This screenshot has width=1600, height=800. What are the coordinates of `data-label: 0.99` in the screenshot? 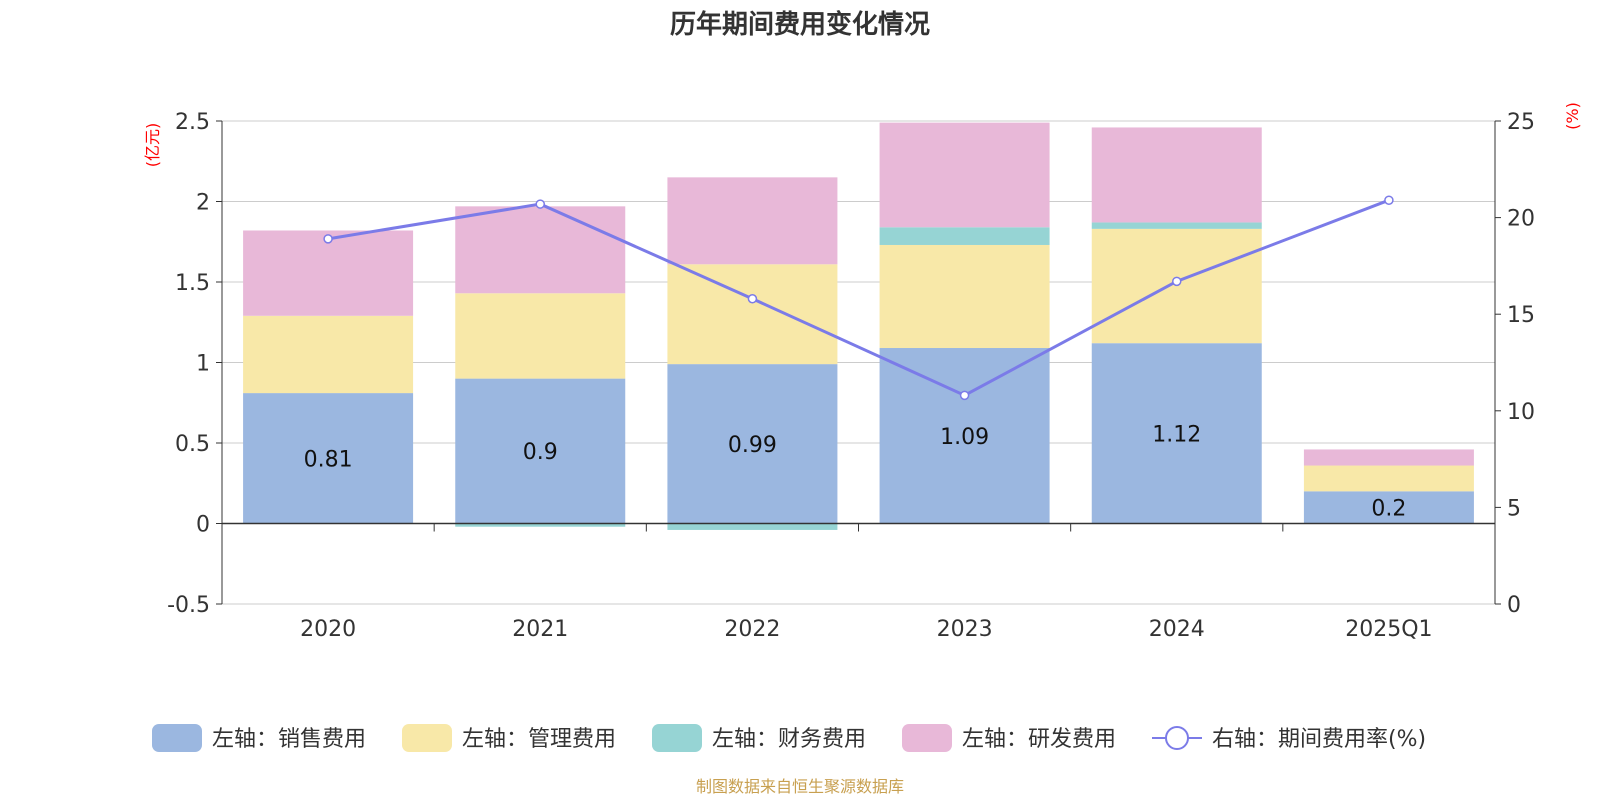 It's located at (752, 445).